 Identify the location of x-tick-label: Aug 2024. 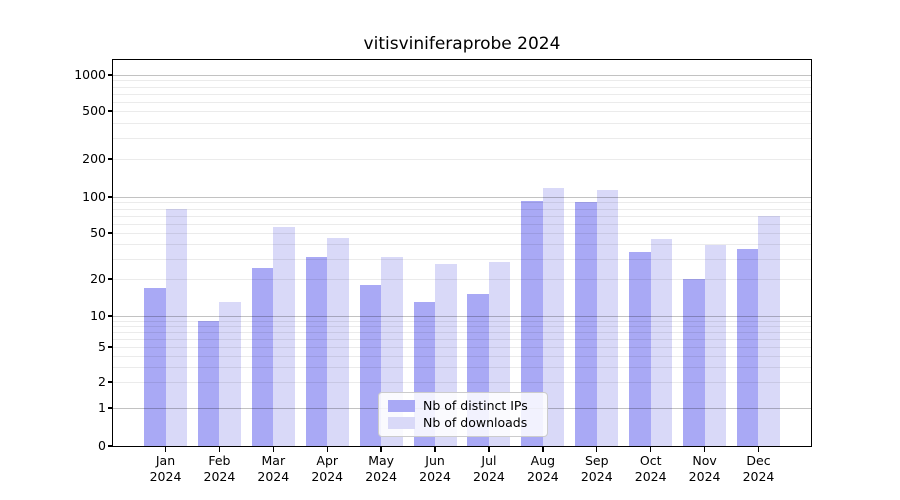
(542, 468).